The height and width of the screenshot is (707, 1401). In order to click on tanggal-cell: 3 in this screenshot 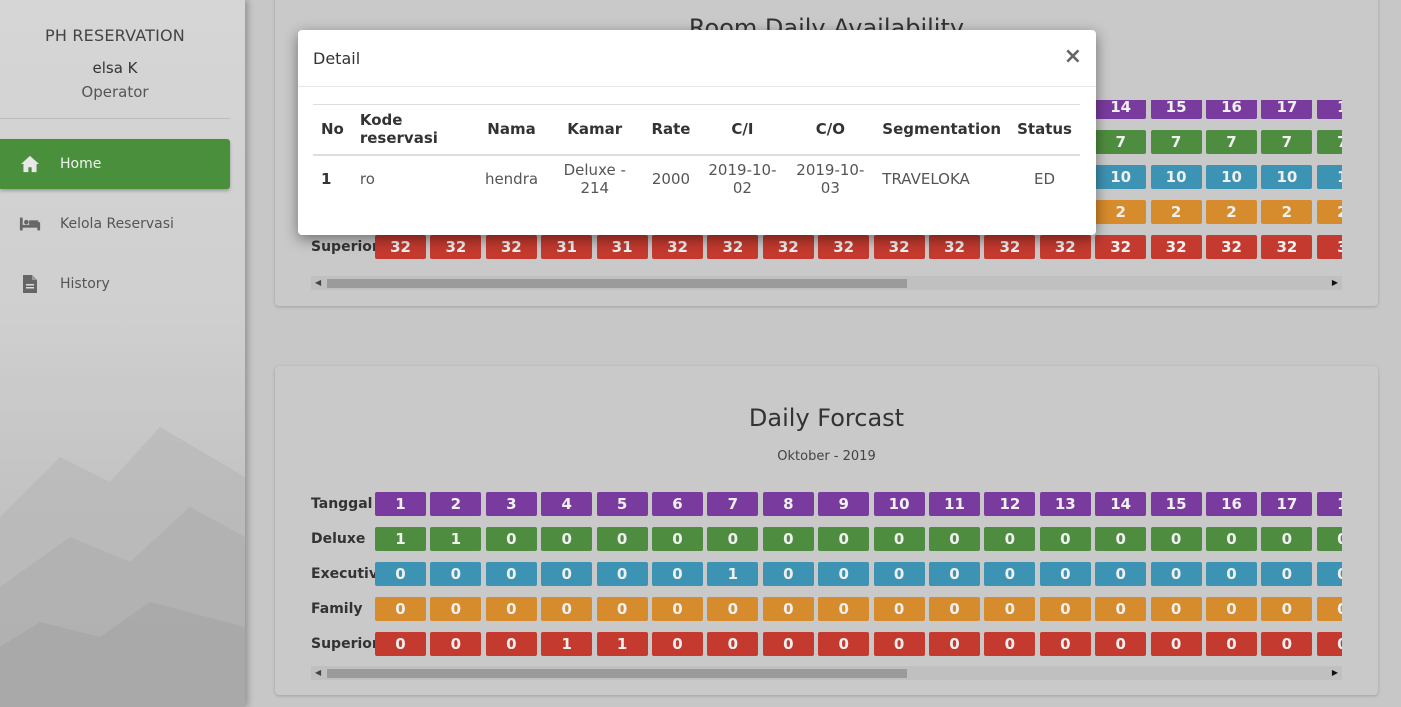, I will do `click(511, 504)`.